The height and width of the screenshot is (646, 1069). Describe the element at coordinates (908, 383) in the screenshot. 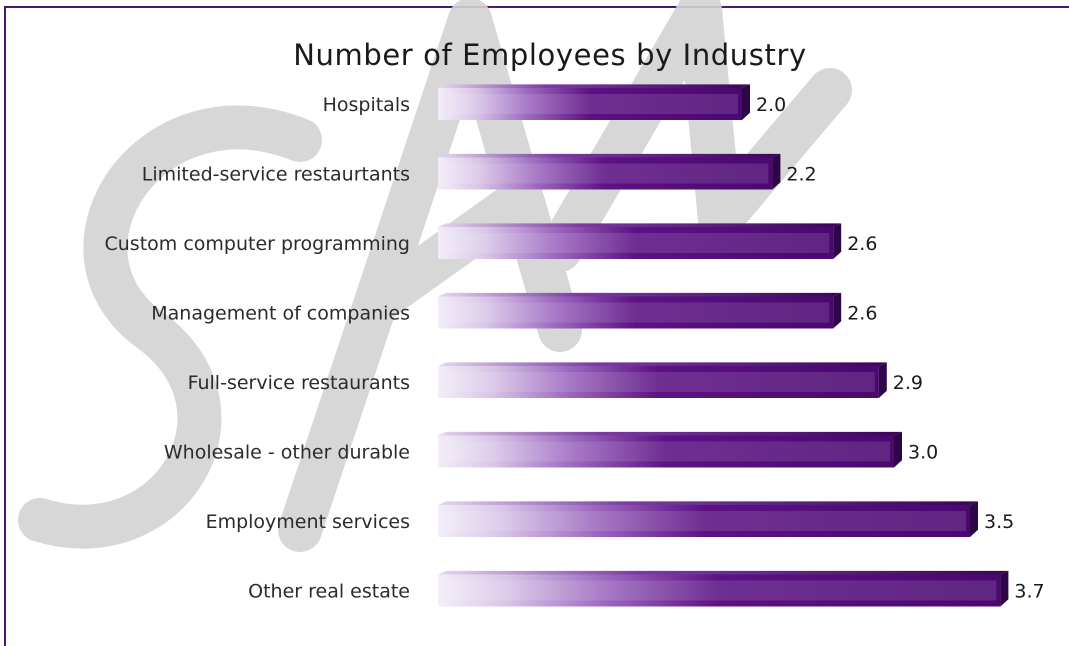

I see `value-label: 2.9` at that location.